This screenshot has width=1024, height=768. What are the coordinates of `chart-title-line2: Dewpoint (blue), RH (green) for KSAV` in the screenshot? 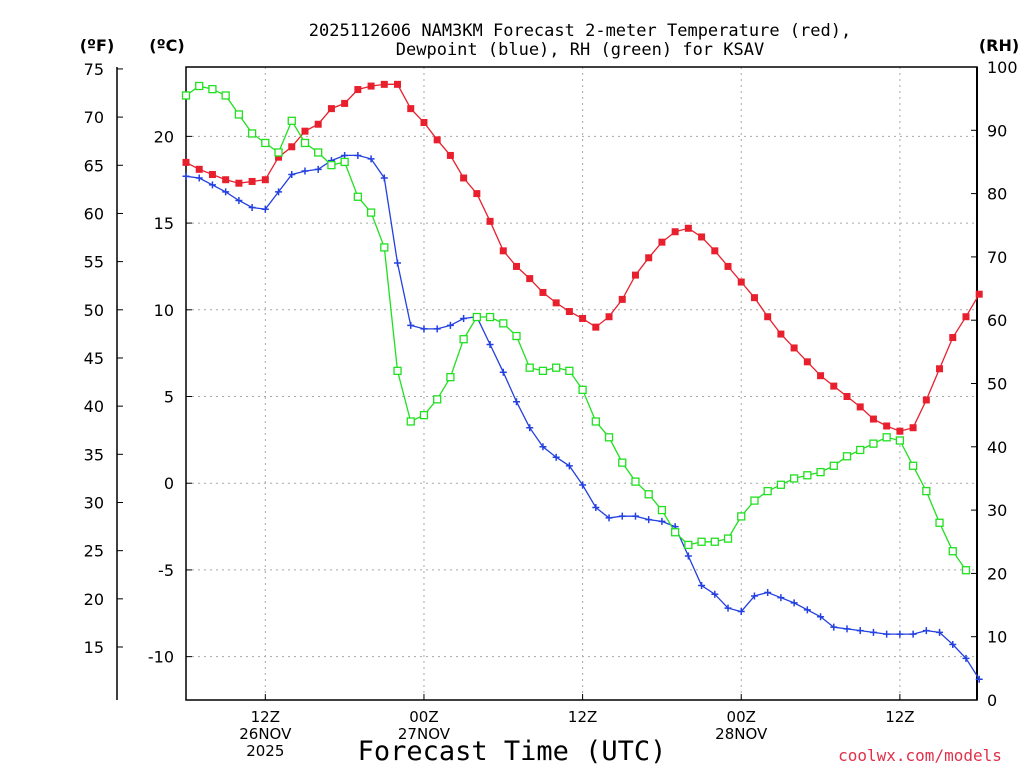 It's located at (580, 50).